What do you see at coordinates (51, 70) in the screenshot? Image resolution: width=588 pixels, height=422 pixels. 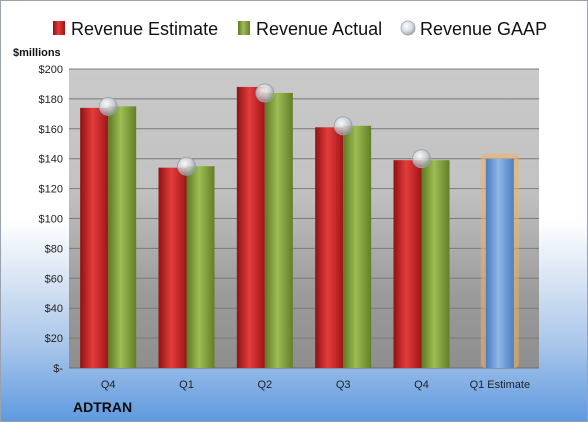 I see `y-tick-label: $200` at bounding box center [51, 70].